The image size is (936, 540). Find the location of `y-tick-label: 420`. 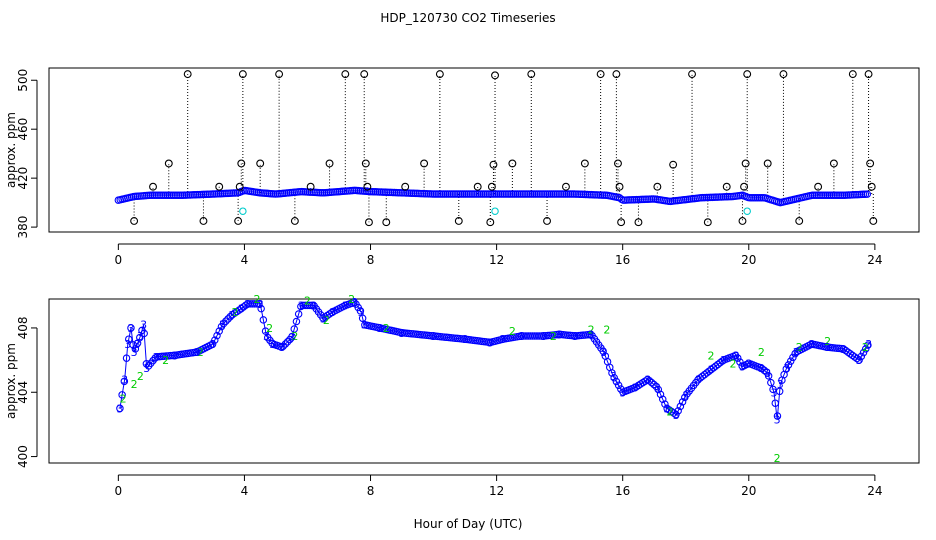

y-tick-label: 420 is located at coordinates (23, 178).